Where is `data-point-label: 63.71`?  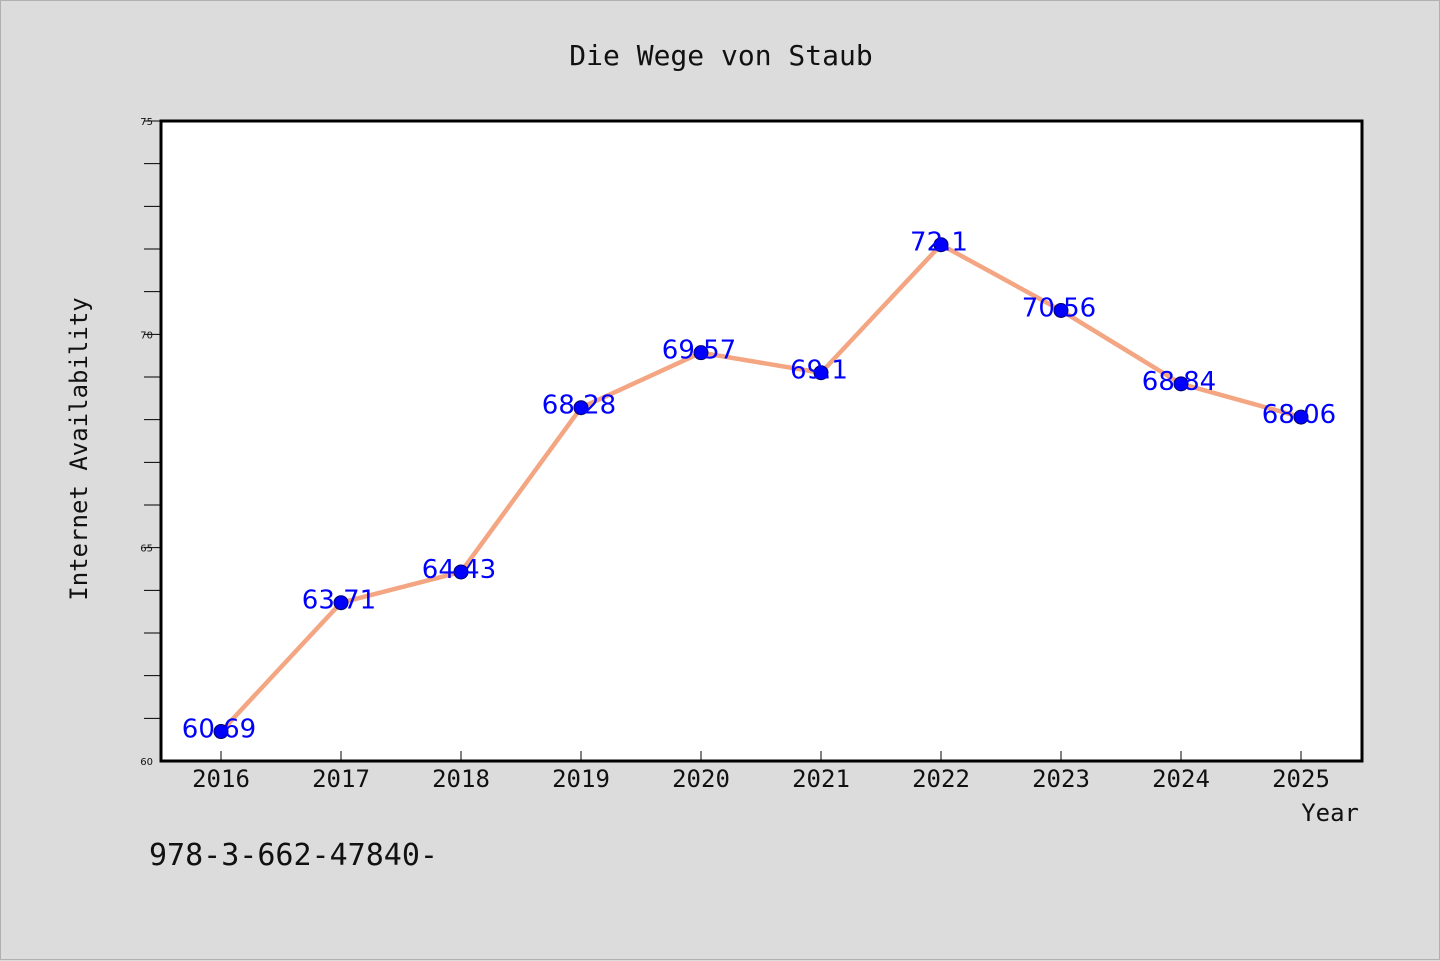 data-point-label: 63.71 is located at coordinates (339, 601).